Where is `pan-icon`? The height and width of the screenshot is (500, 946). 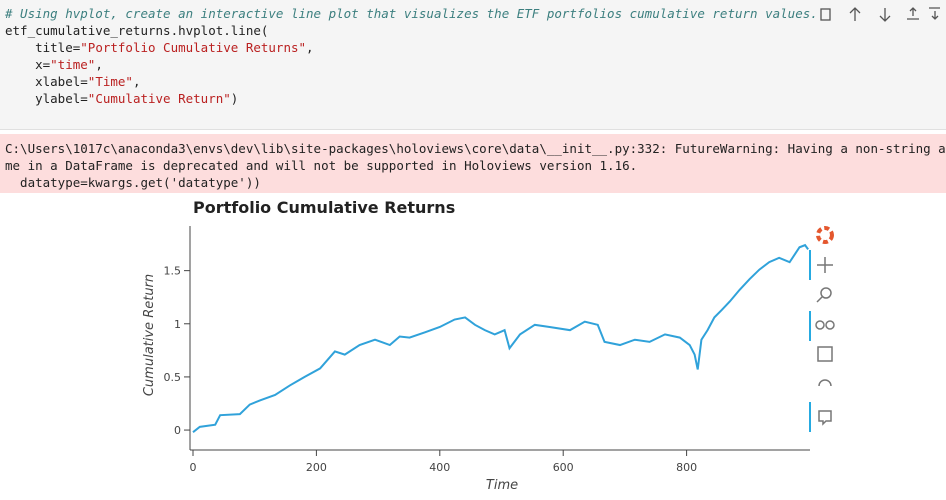 pan-icon is located at coordinates (825, 265).